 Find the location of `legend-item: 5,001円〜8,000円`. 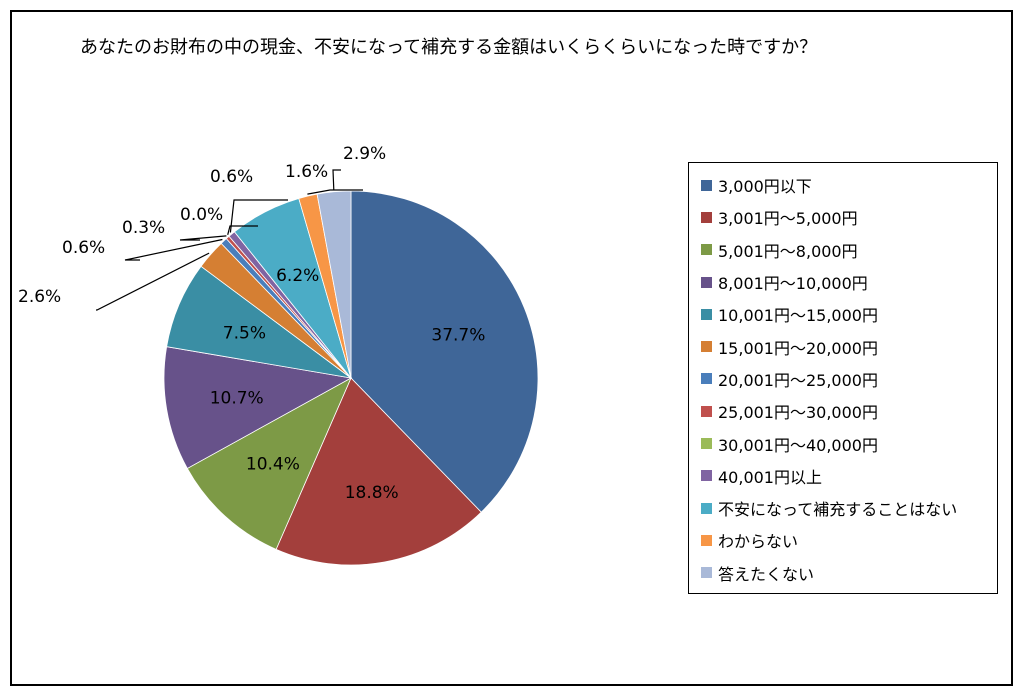

legend-item: 5,001円〜8,000円 is located at coordinates (849, 250).